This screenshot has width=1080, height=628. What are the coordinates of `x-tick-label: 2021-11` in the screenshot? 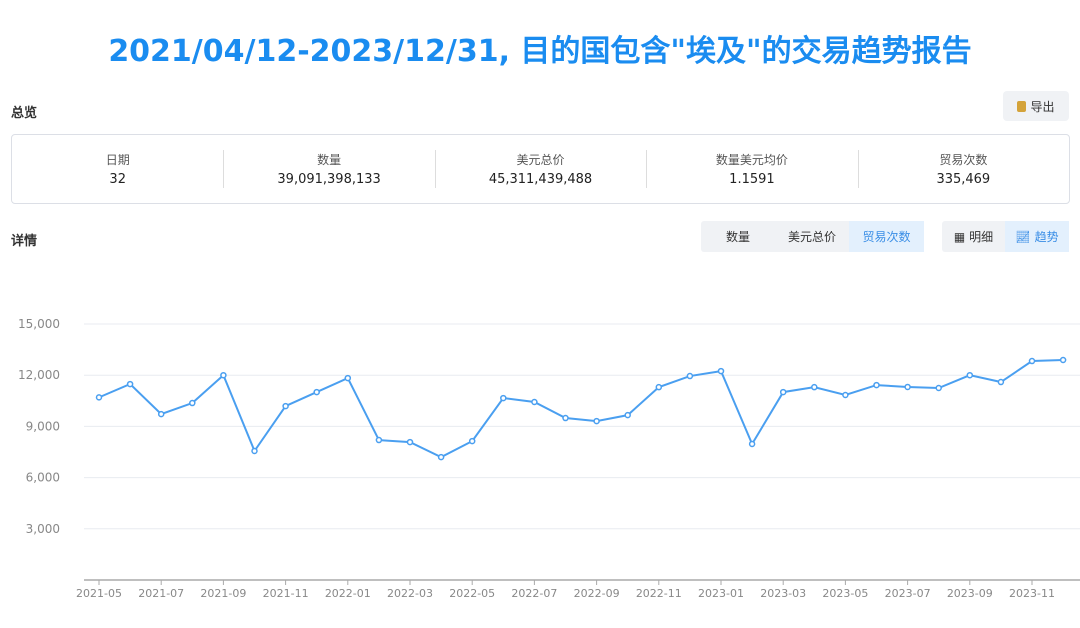 It's located at (286, 593).